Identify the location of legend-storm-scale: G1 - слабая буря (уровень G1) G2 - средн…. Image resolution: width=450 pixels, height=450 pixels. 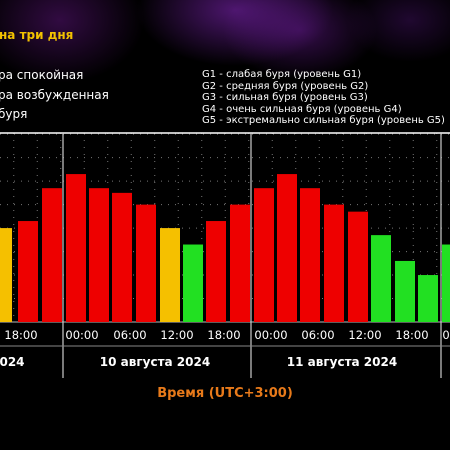
(323, 98).